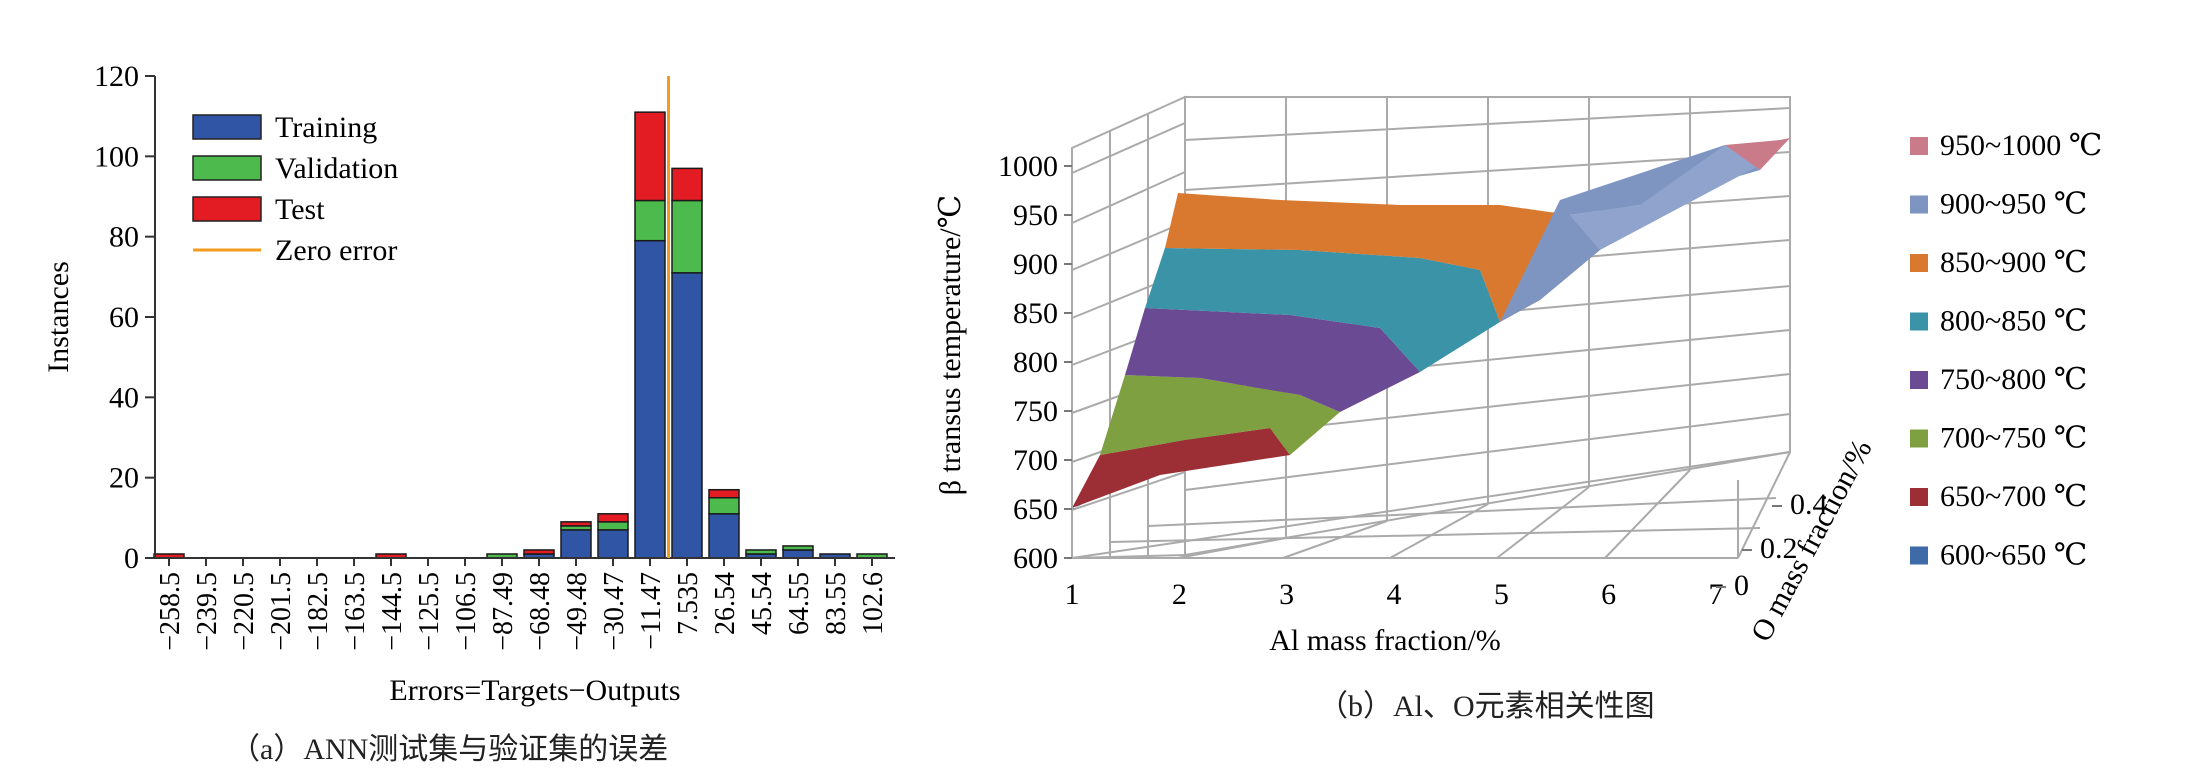 The height and width of the screenshot is (768, 2204). Describe the element at coordinates (836, 603) in the screenshot. I see `x-tick-label: 83.55` at that location.